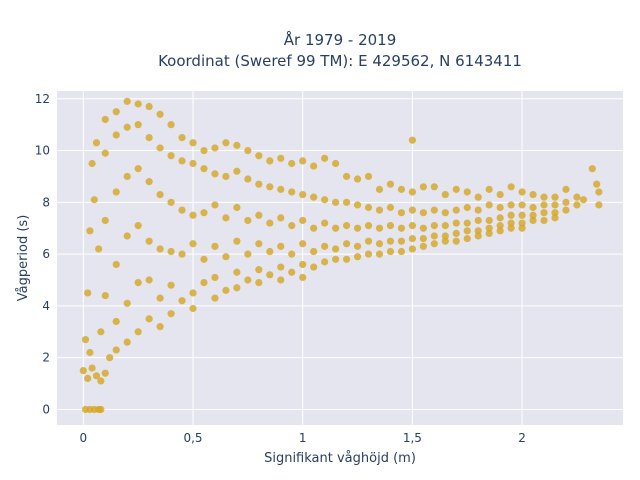 The height and width of the screenshot is (480, 640). Describe the element at coordinates (522, 438) in the screenshot. I see `x-tick-label: 2` at that location.